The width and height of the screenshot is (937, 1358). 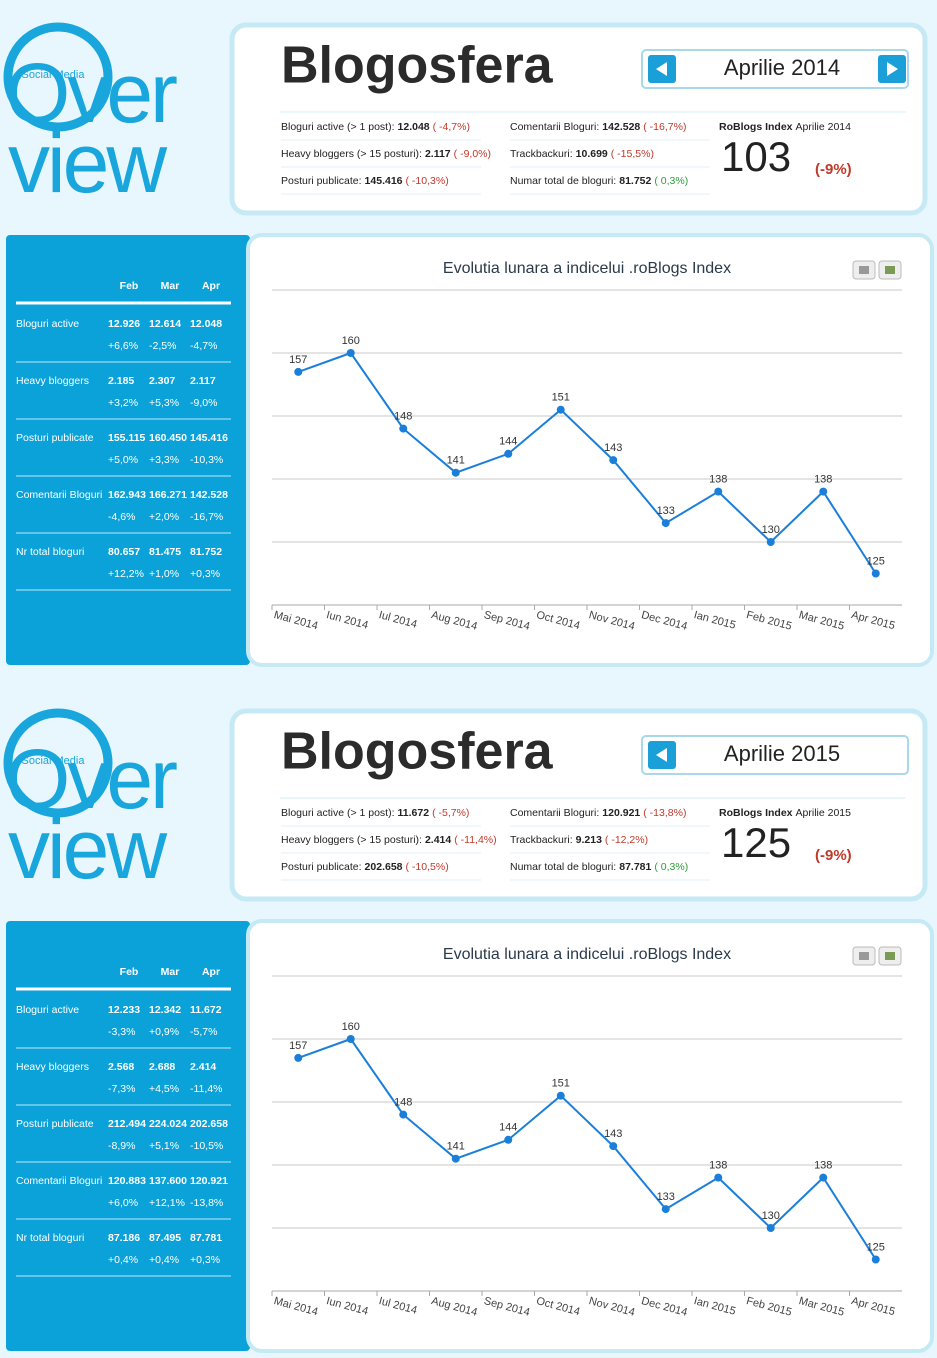 I want to click on row-change: -2,5%, so click(x=162, y=346).